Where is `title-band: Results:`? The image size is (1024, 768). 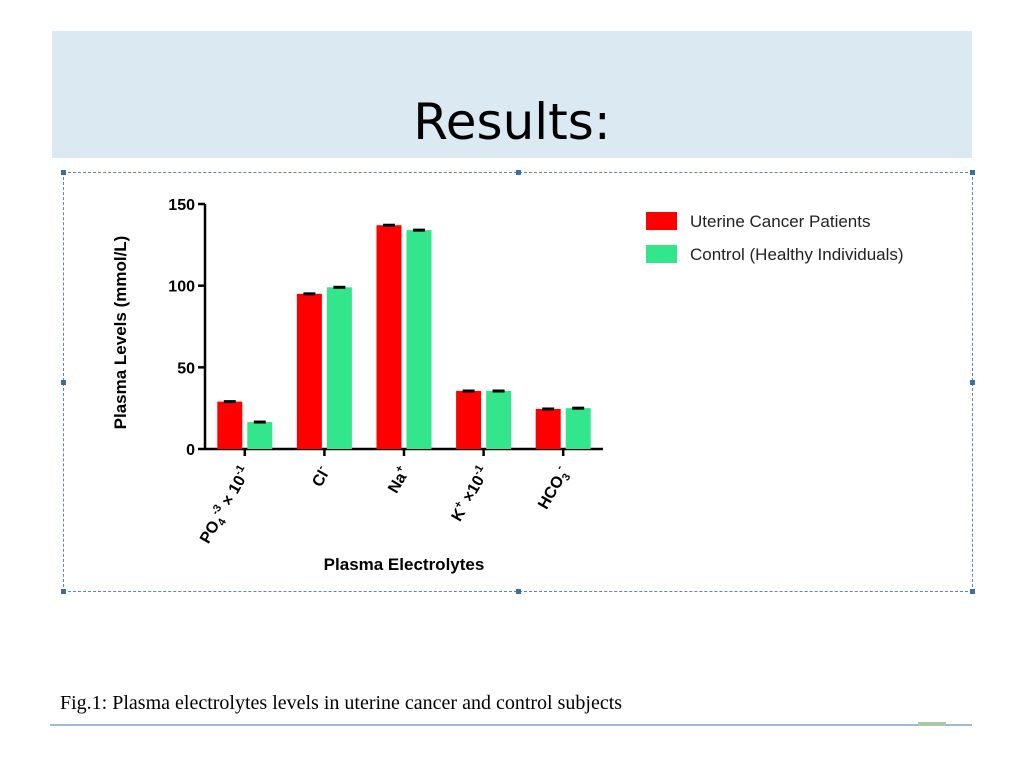 title-band: Results: is located at coordinates (512, 94).